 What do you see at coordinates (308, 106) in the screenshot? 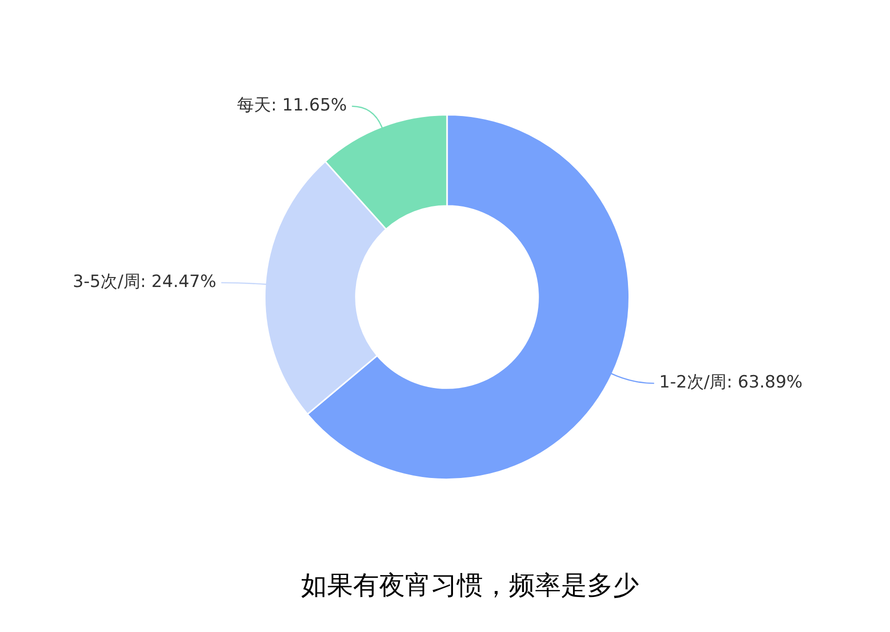
I see `data-label: : 11.65%` at bounding box center [308, 106].